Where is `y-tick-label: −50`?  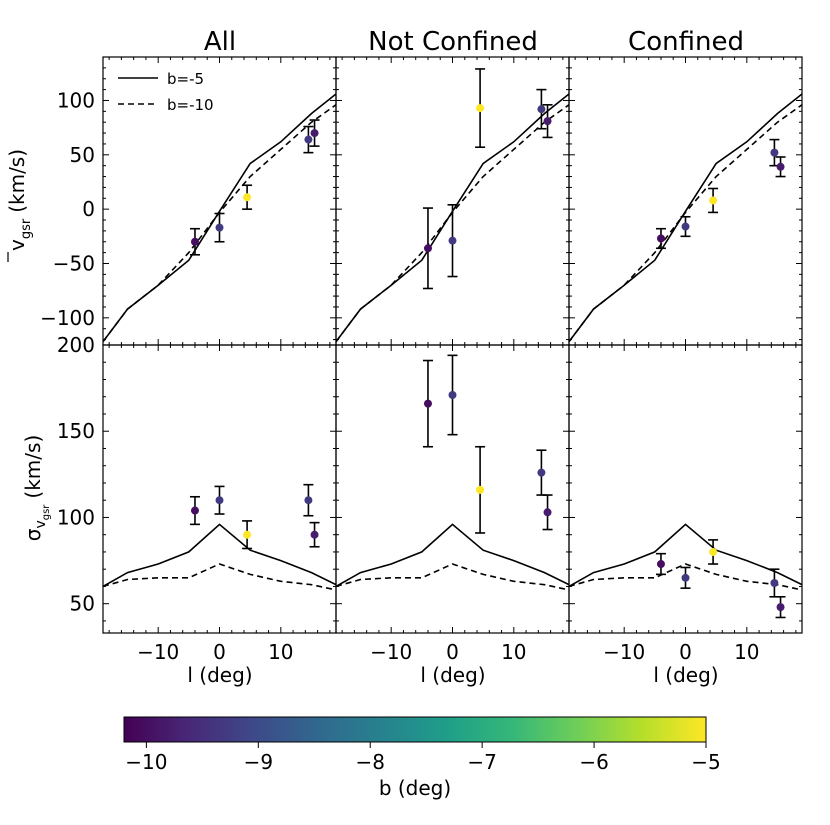 y-tick-label: −50 is located at coordinates (74, 263).